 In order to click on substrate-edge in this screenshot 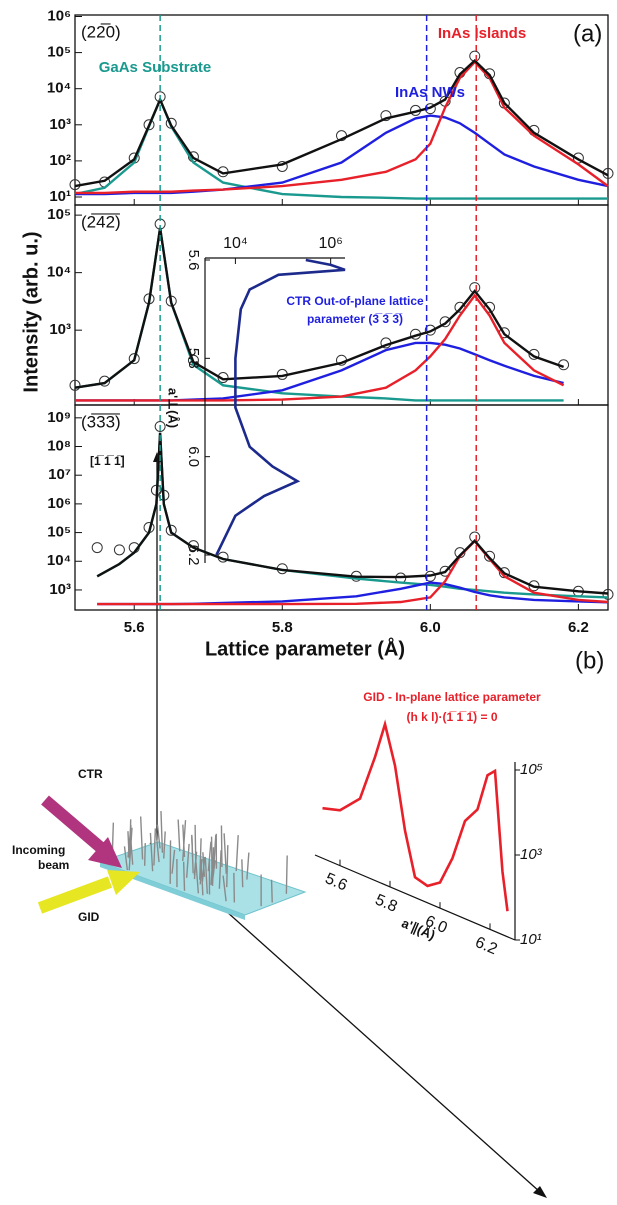, I will do `click(172, 891)`.